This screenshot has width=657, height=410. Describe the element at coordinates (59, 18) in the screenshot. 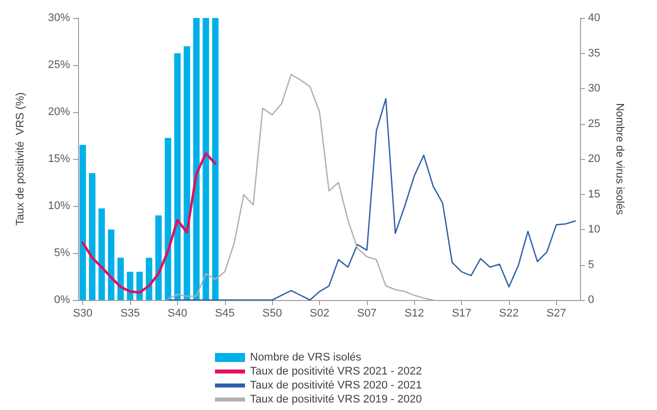

I see `y-tick-label: 30%` at that location.